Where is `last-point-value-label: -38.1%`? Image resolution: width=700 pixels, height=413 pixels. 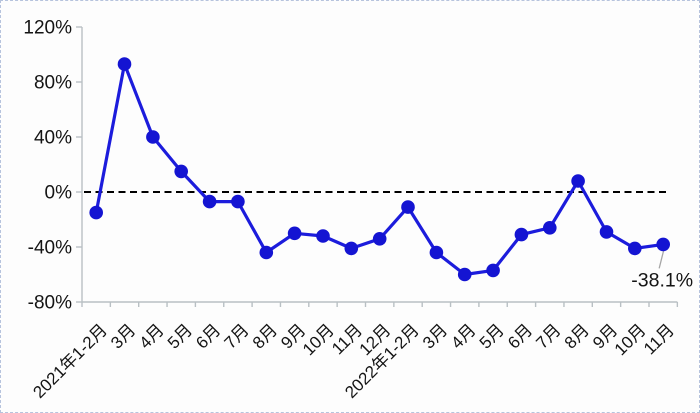
last-point-value-label: -38.1% is located at coordinates (662, 280).